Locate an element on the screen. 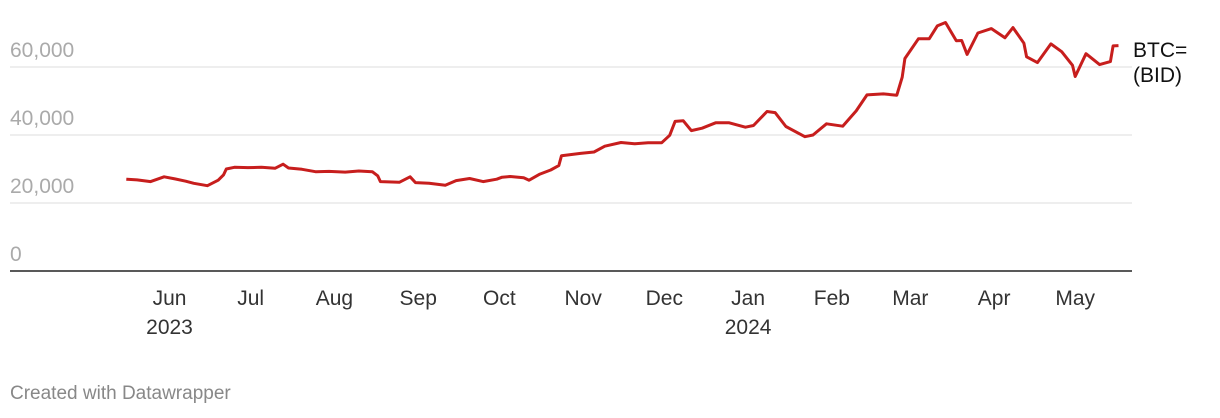 This screenshot has width=1220, height=418. y-tick-label: 40,000 is located at coordinates (42, 118).